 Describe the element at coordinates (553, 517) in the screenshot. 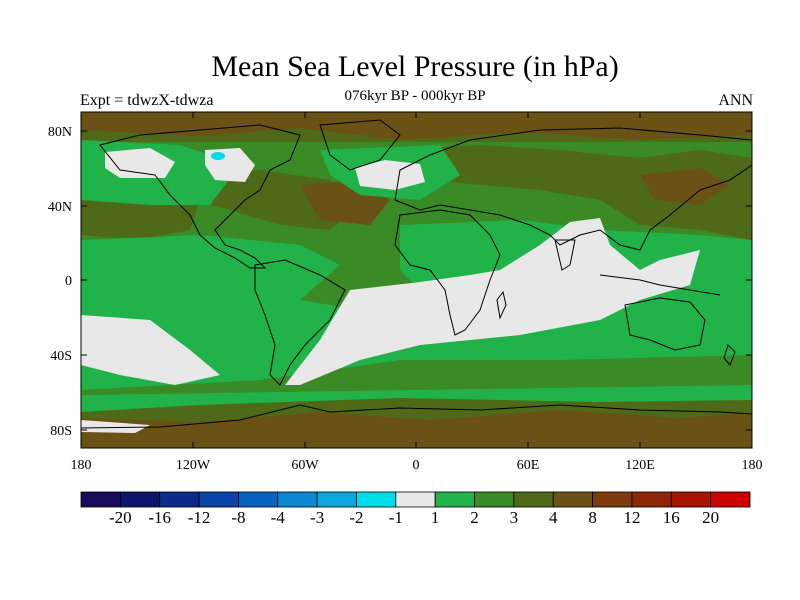

I see `colorbar-label-11: 4` at that location.